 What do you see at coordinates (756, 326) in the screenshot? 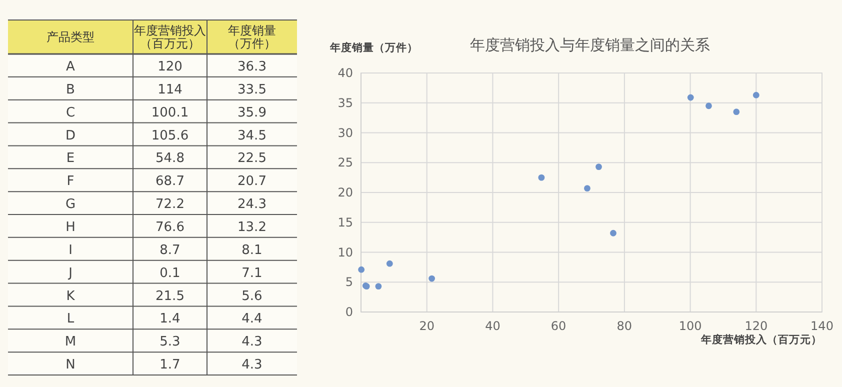
I see `x-tick-label: 120` at bounding box center [756, 326].